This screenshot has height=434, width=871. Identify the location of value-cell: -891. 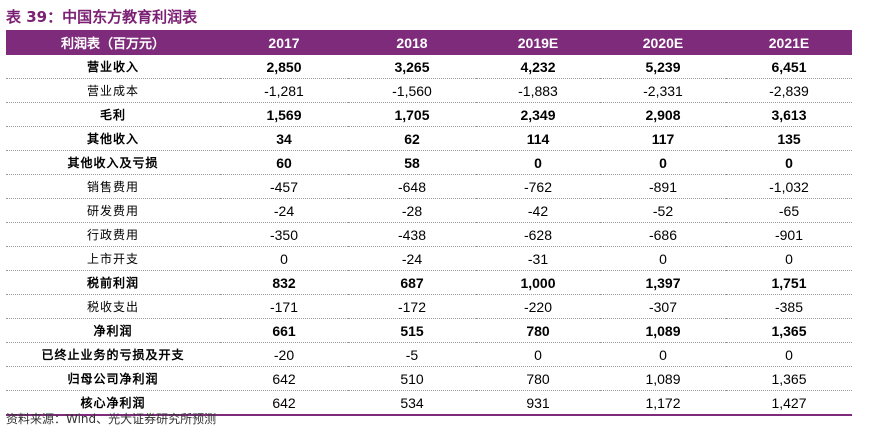
(663, 186).